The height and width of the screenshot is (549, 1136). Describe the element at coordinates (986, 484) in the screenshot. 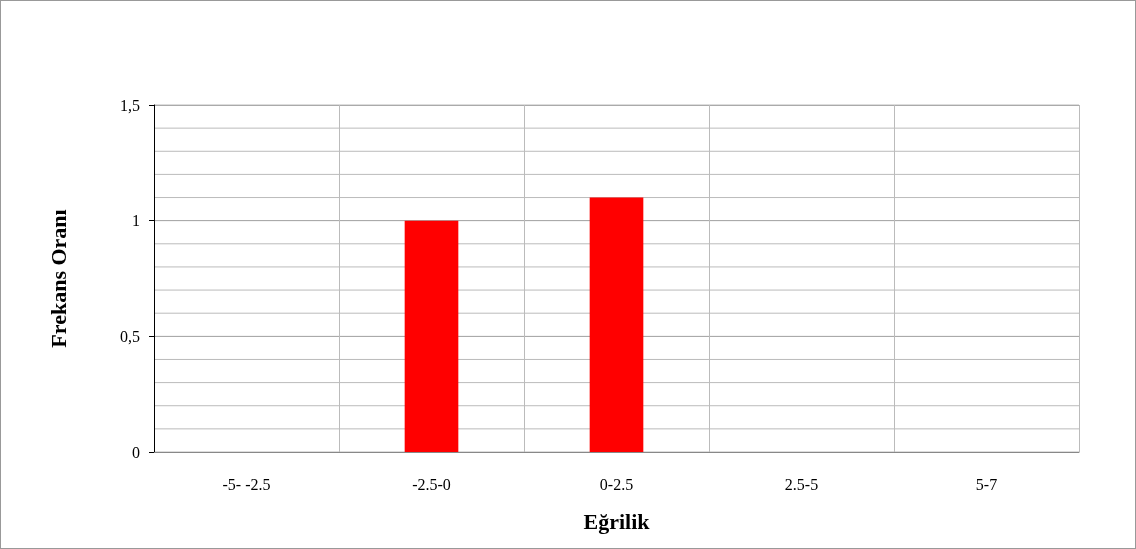

I see `x-tick-label: 5-7` at that location.